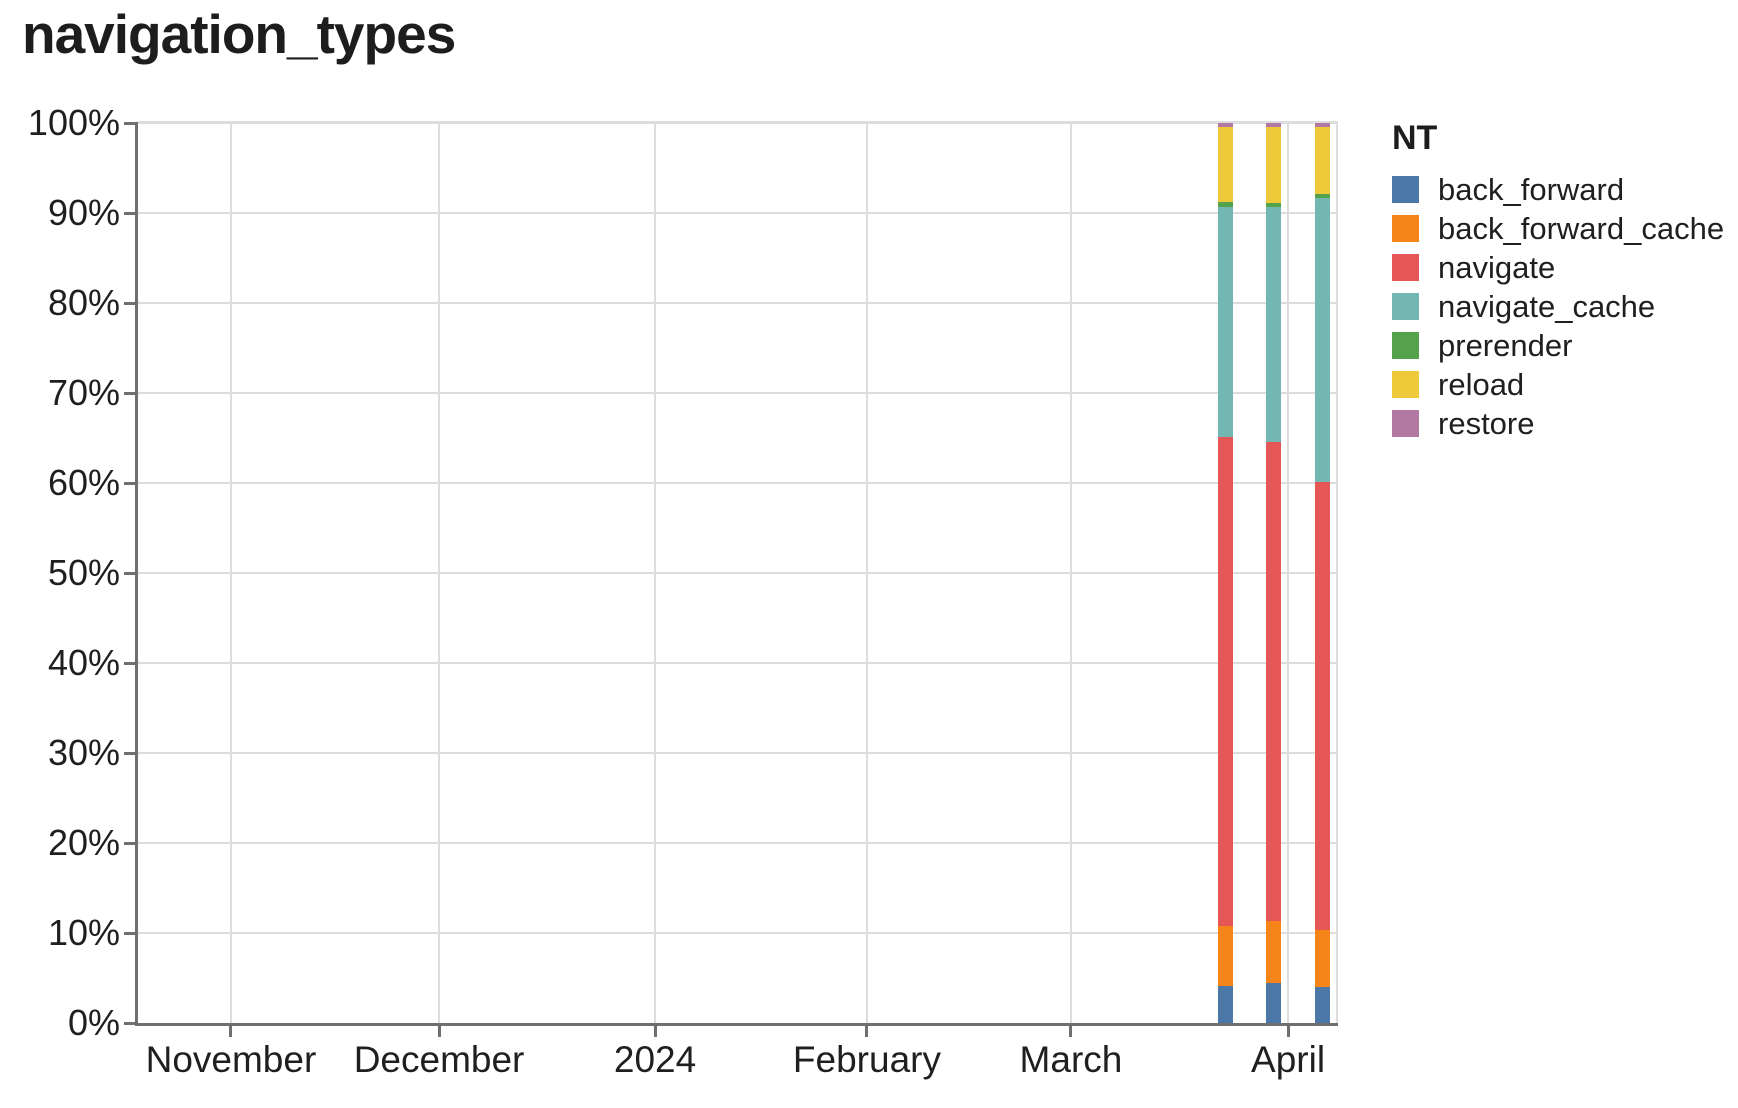  I want to click on legend-item-label: back_forward_cache, so click(1581, 228).